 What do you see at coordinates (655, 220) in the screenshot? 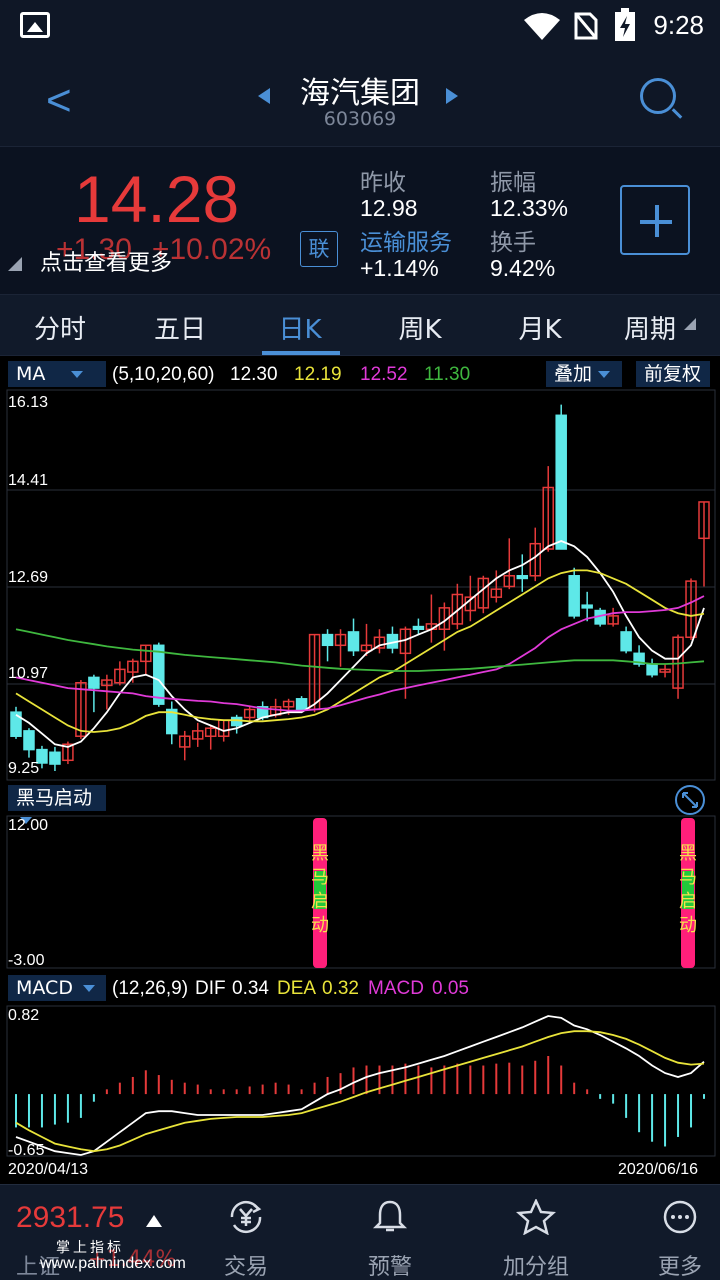
I see `add-watchlist-button` at bounding box center [655, 220].